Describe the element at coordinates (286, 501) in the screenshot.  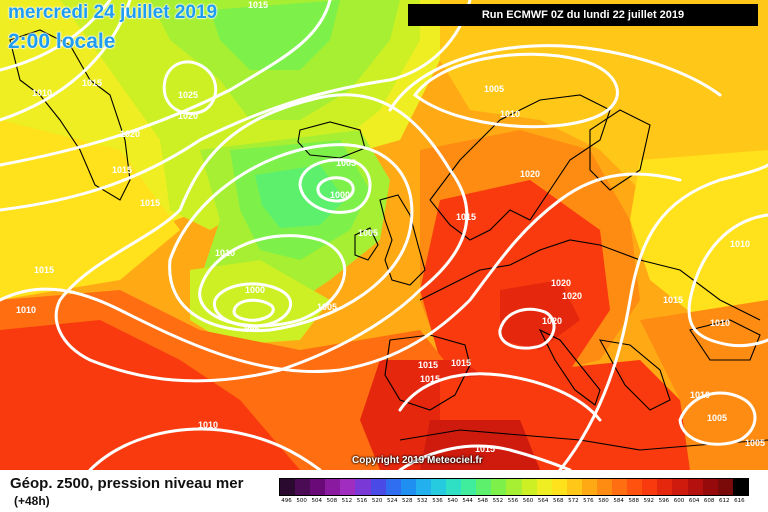
I see `color-scale-label: 496` at that location.